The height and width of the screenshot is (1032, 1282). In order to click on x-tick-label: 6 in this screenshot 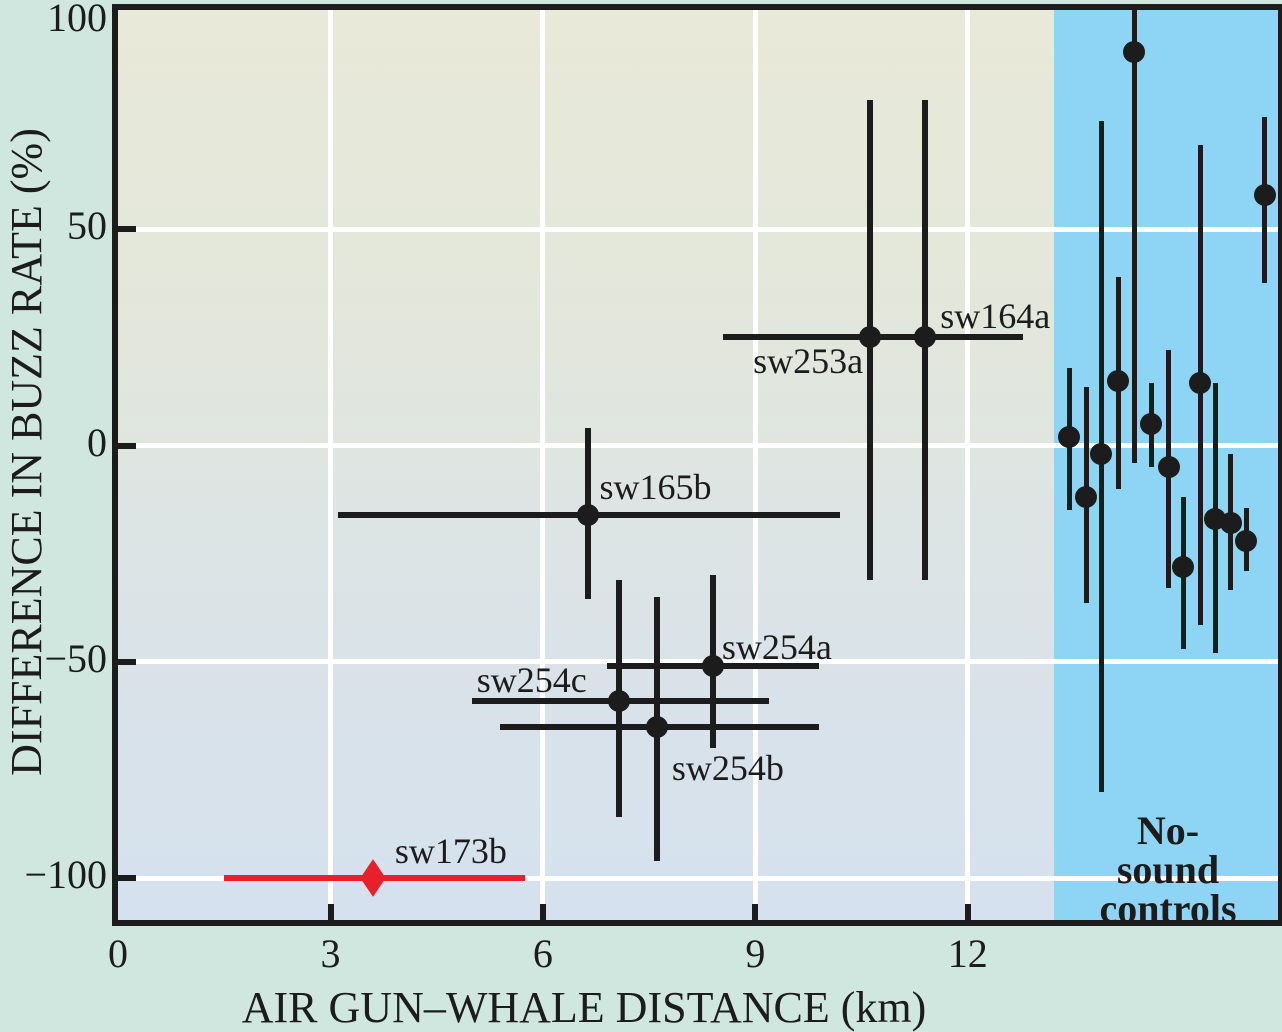, I will do `click(542, 953)`.